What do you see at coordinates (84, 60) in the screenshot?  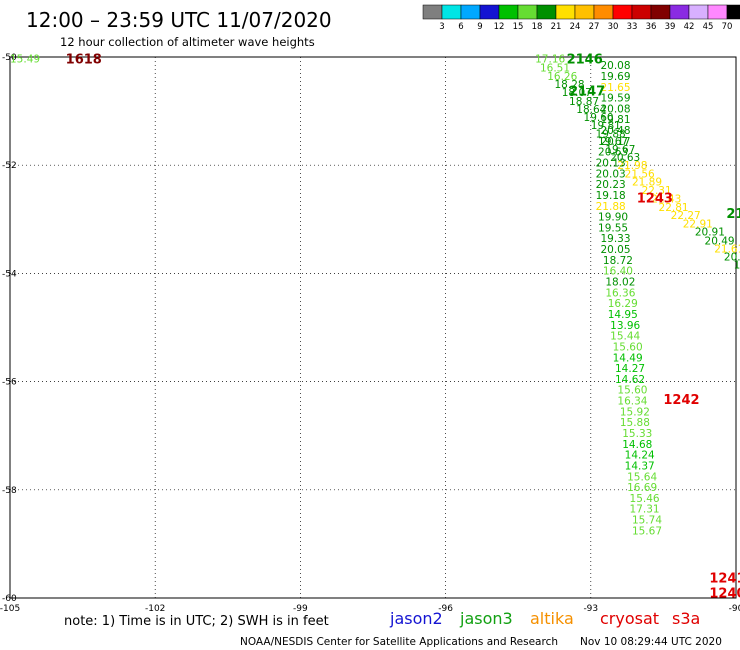 I see `pass-time-label: 1618` at bounding box center [84, 60].